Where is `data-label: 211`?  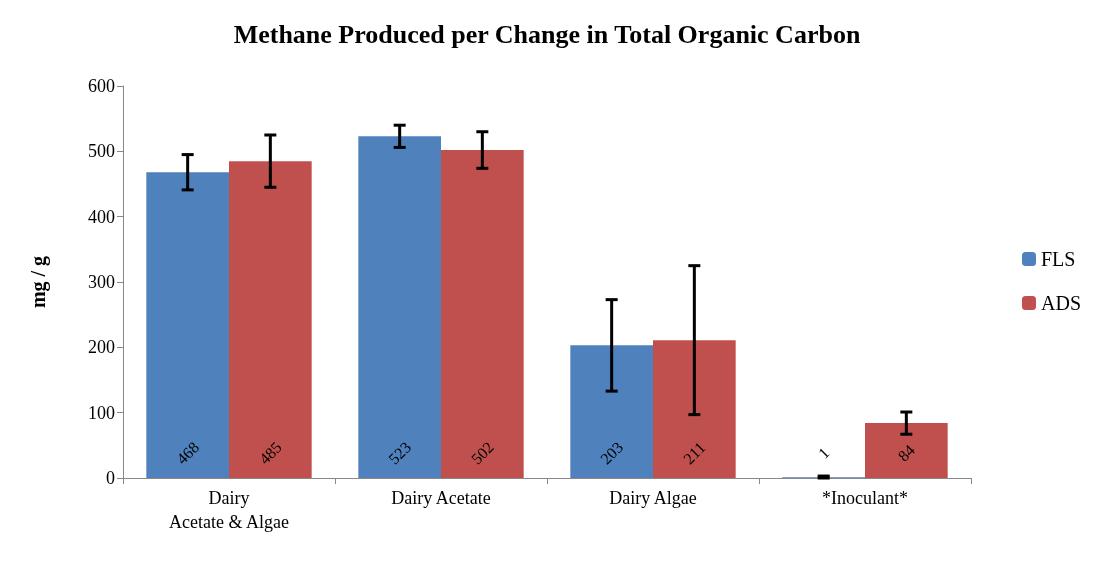 data-label: 211 is located at coordinates (694, 453).